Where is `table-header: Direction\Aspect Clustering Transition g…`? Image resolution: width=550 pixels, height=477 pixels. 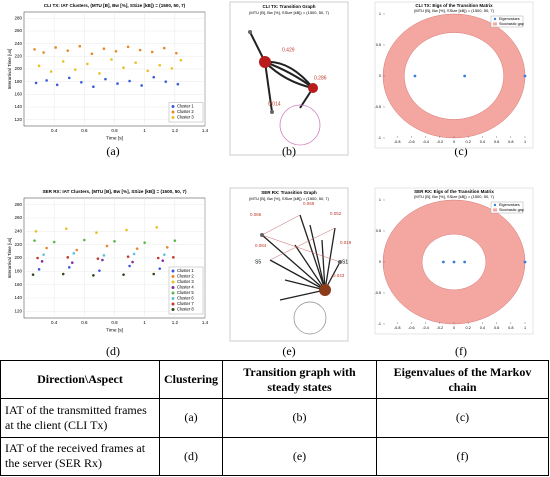
table-header: Direction\Aspect Clustering Transition g… is located at coordinates (274, 379).